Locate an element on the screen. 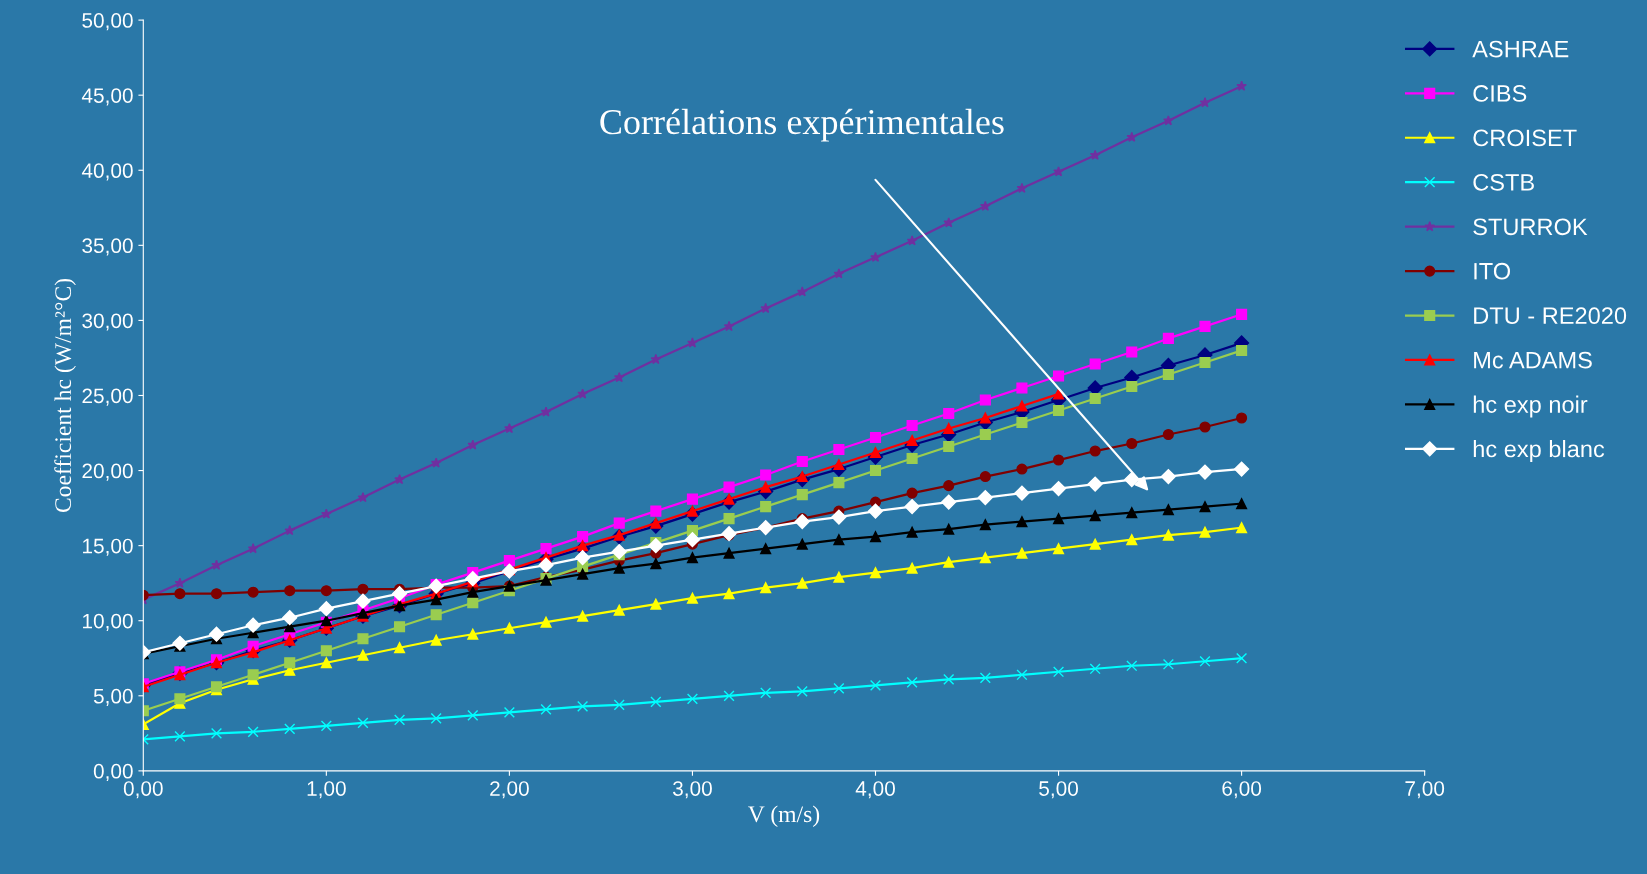  annotation: Corrélations expérimentales is located at coordinates (802, 125).